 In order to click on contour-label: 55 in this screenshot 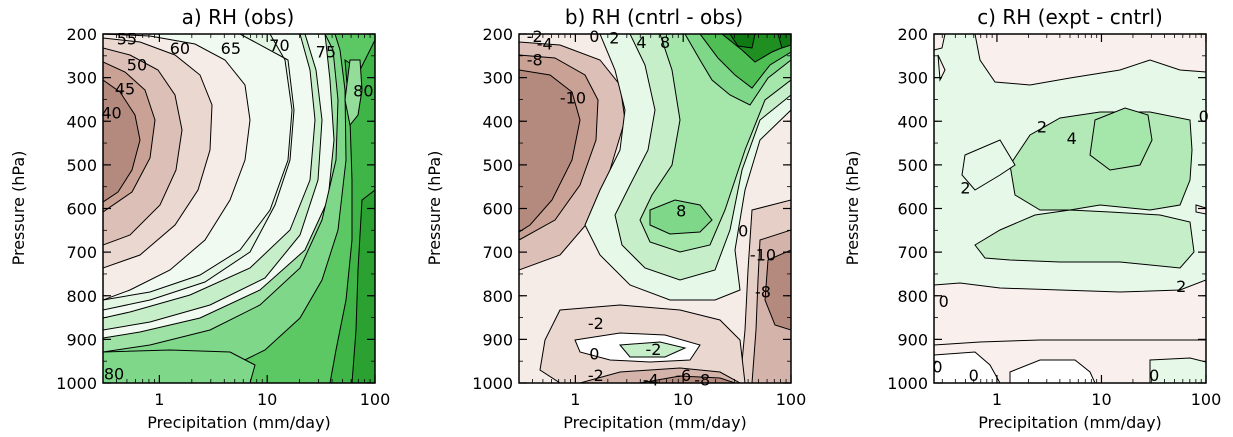, I will do `click(127, 38)`.